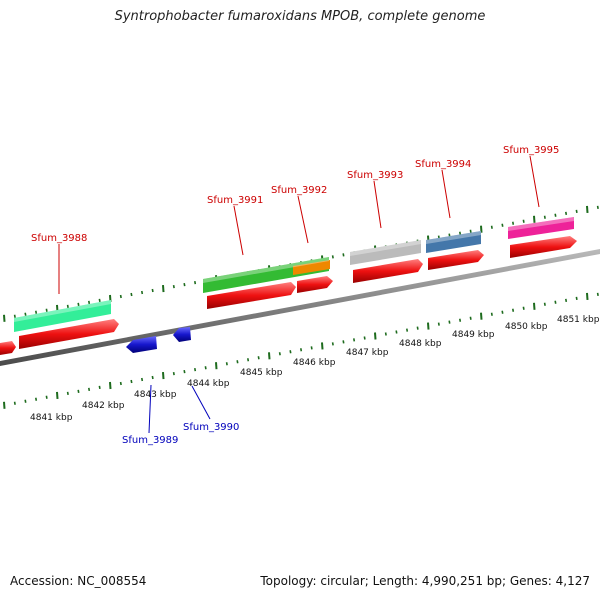  Describe the element at coordinates (443, 164) in the screenshot. I see `gene-label-sfum-3994: Sfum_3994` at that location.